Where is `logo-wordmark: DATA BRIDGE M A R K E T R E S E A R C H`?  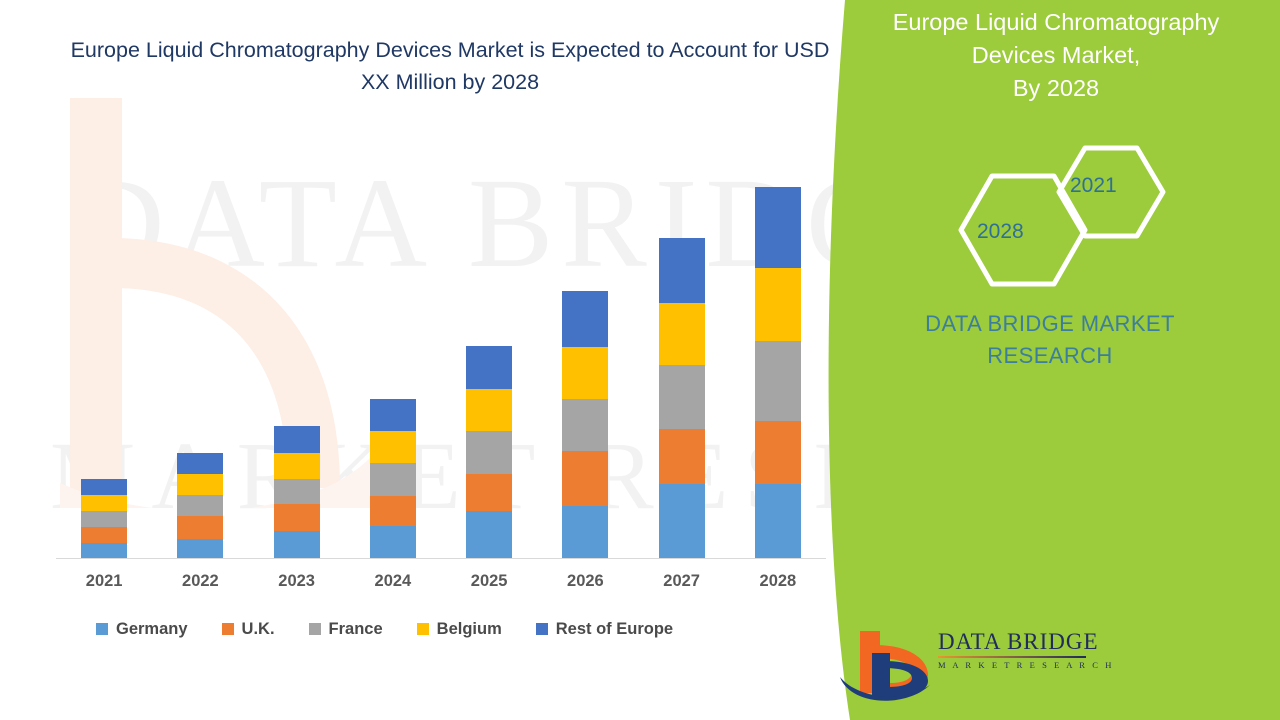
logo-wordmark: DATA BRIDGE M A R K E T R E S E A R C H is located at coordinates (1026, 649).